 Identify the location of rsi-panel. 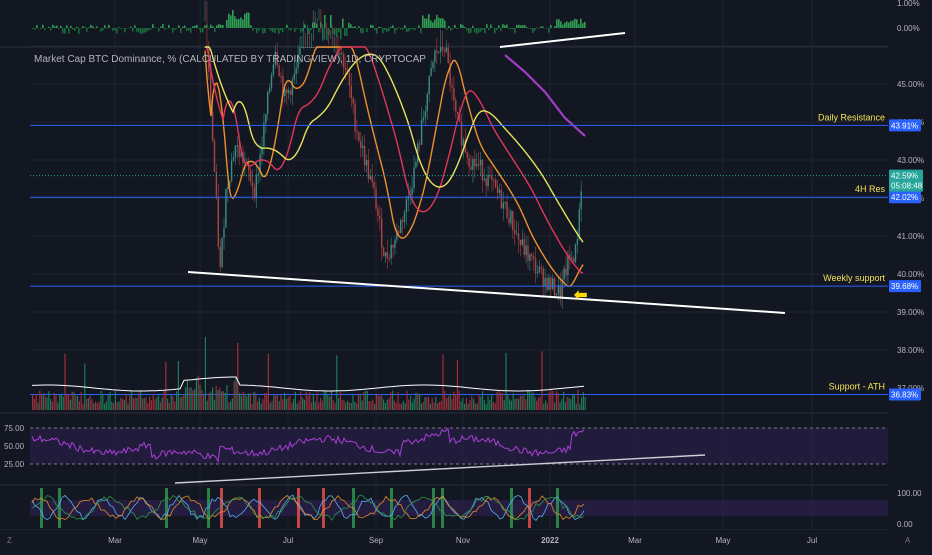
(459, 455).